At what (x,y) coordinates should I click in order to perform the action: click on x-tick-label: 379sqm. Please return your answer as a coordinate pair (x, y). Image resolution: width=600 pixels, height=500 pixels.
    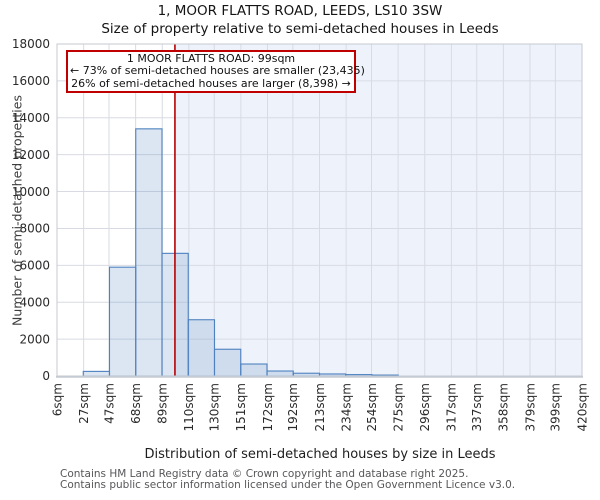
    Looking at the image, I should click on (530, 407).